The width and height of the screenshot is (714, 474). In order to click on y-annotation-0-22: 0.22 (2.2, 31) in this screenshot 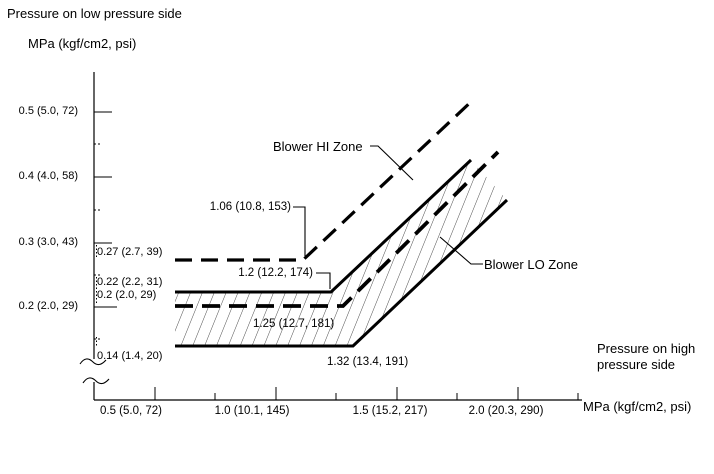, I will do `click(130, 282)`.